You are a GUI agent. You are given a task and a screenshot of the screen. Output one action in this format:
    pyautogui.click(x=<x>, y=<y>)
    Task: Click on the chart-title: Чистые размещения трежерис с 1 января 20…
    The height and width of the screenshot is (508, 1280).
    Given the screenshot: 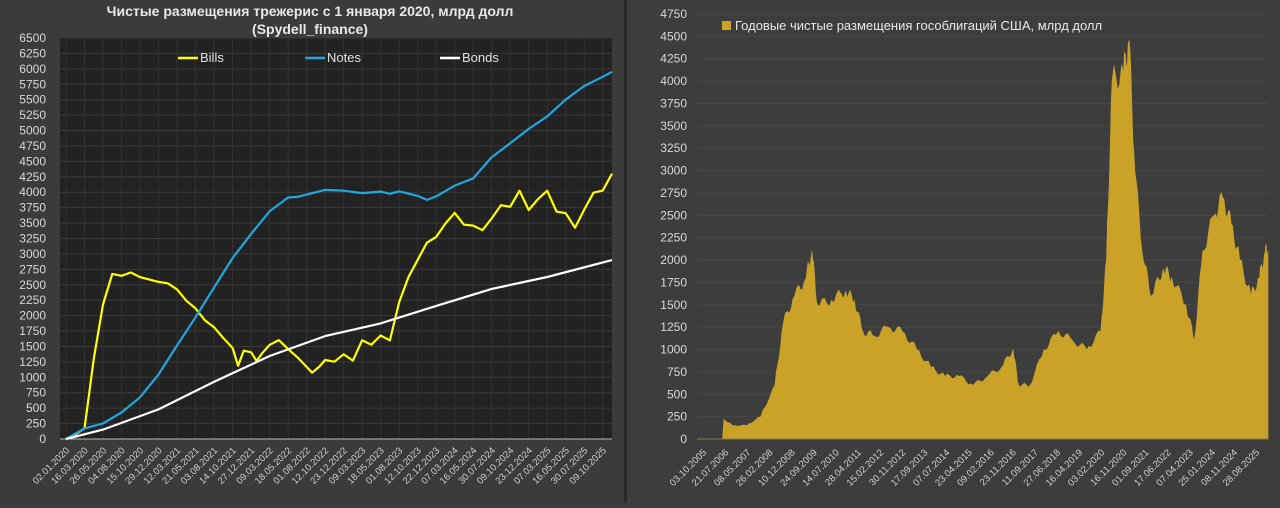 What is the action you would take?
    pyautogui.click(x=310, y=11)
    